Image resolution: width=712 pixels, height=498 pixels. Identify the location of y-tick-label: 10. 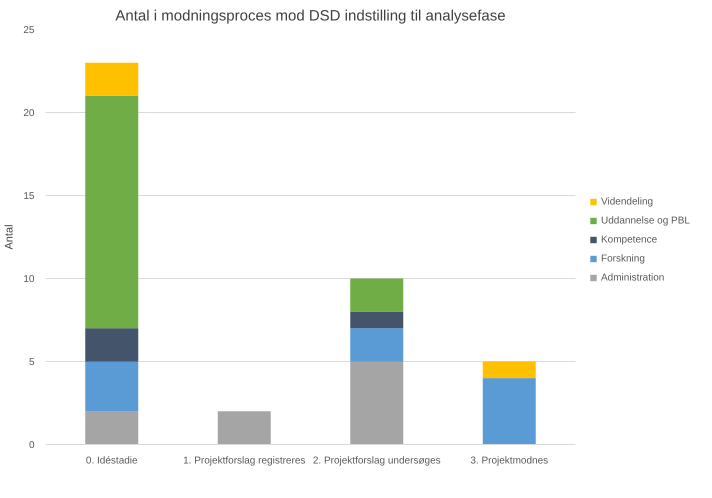
(29, 279).